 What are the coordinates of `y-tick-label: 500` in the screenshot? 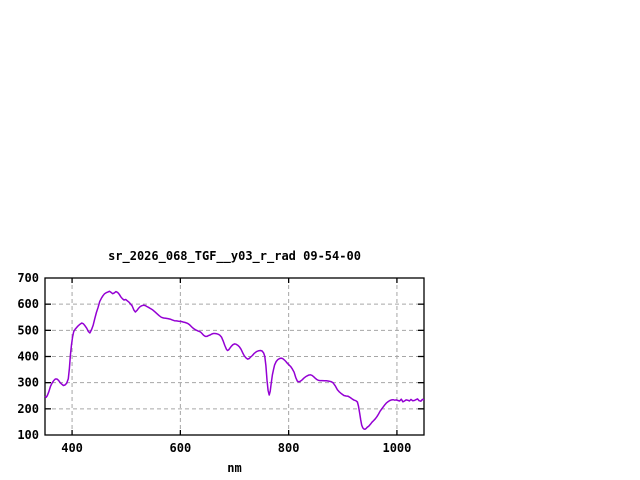 It's located at (28, 330).